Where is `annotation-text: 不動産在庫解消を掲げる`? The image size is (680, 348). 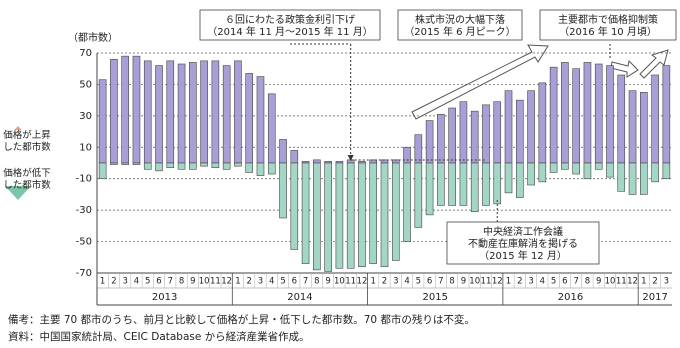 annotation-text: 不動産在庫解消を掲げる is located at coordinates (523, 243).